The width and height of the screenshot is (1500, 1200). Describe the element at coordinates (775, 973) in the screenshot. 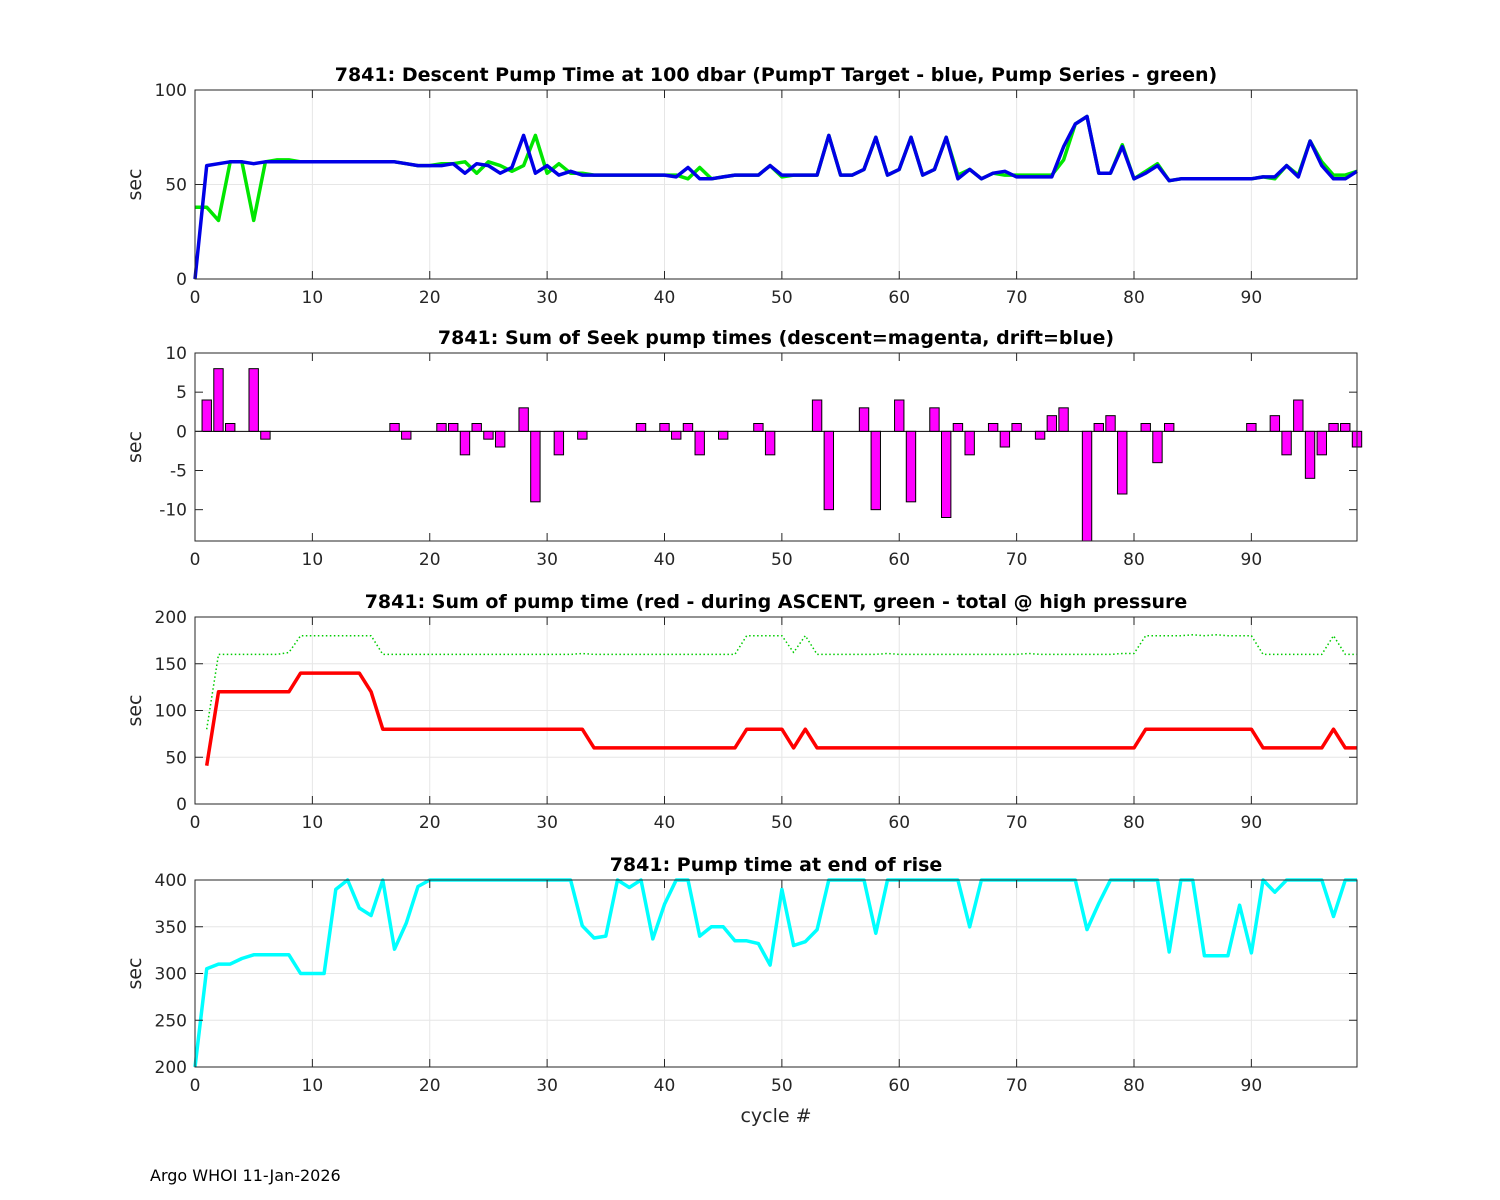

I see `series-line-pump-time-at-end-of-rise` at that location.